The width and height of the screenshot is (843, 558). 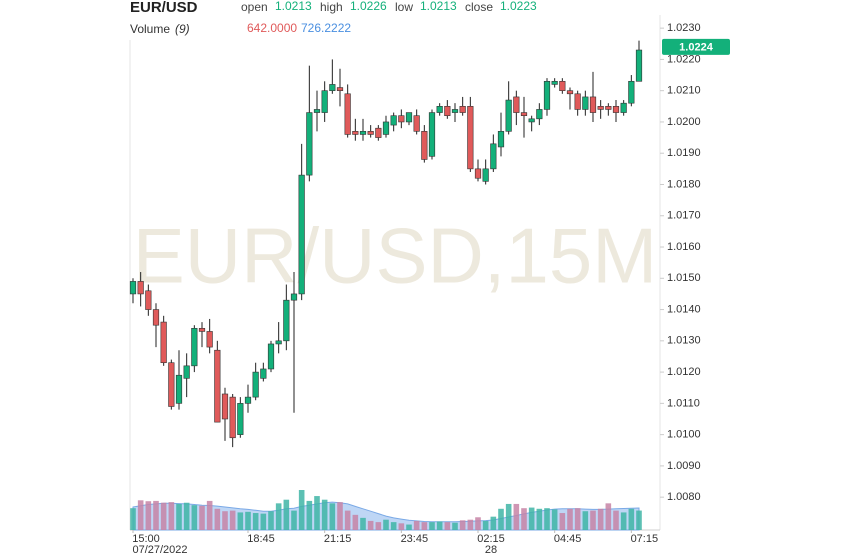 I want to click on y-tick-label: 1.0100, so click(x=684, y=435).